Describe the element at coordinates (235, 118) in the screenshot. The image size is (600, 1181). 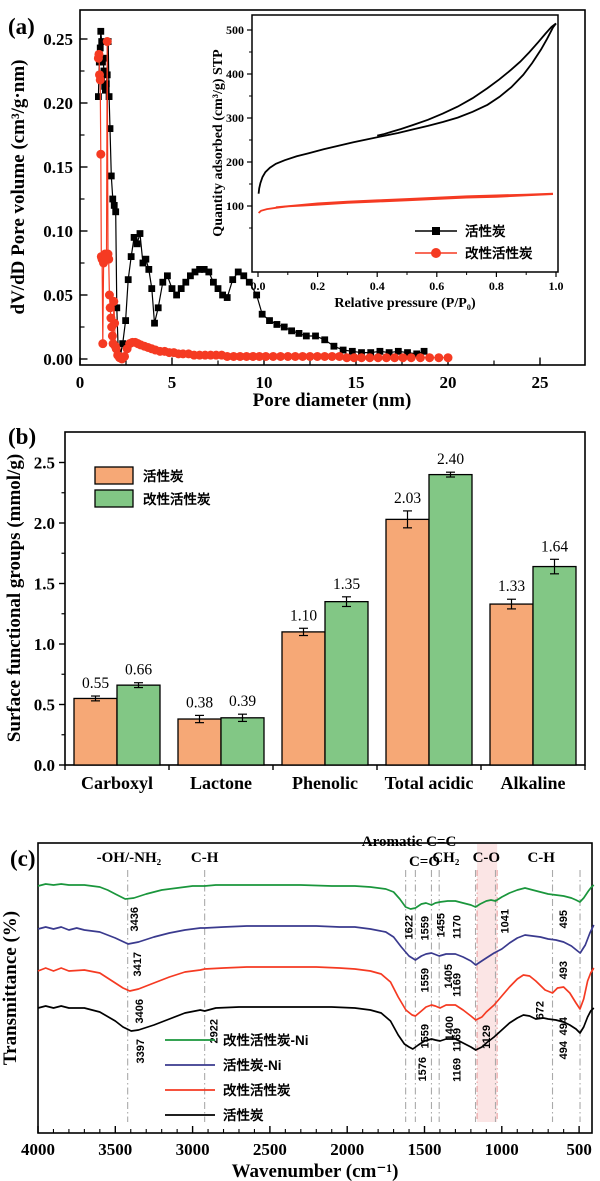
I see `inset-ytick: 300` at that location.